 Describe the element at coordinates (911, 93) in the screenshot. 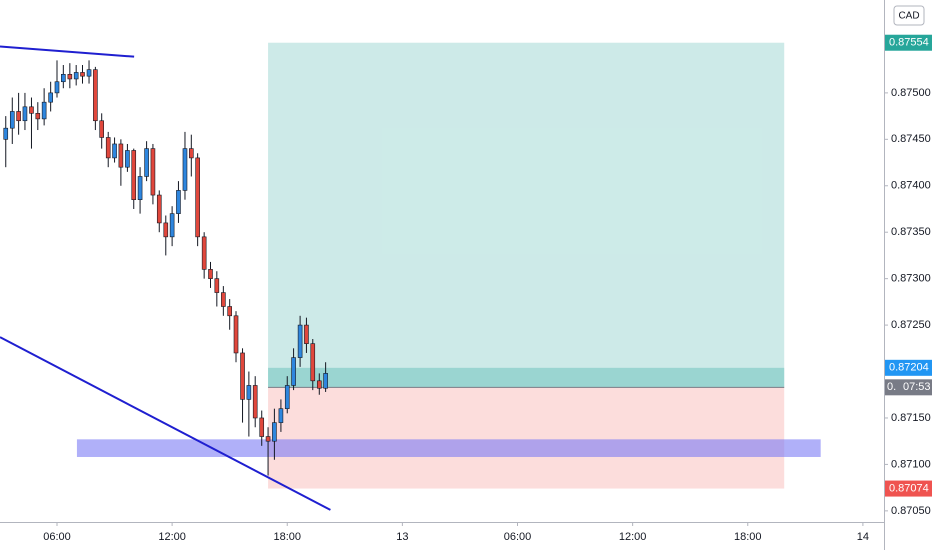

I see `y-tick-label: 0.87500` at that location.